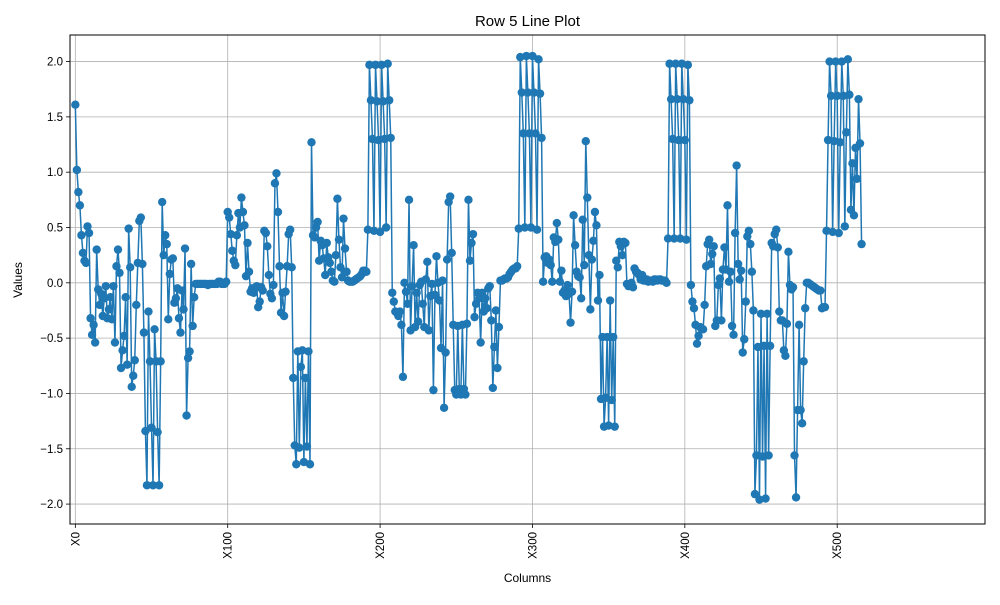 The width and height of the screenshot is (1000, 605). What do you see at coordinates (51, 450) in the screenshot?
I see `y-tick-label: −1.5` at bounding box center [51, 450].